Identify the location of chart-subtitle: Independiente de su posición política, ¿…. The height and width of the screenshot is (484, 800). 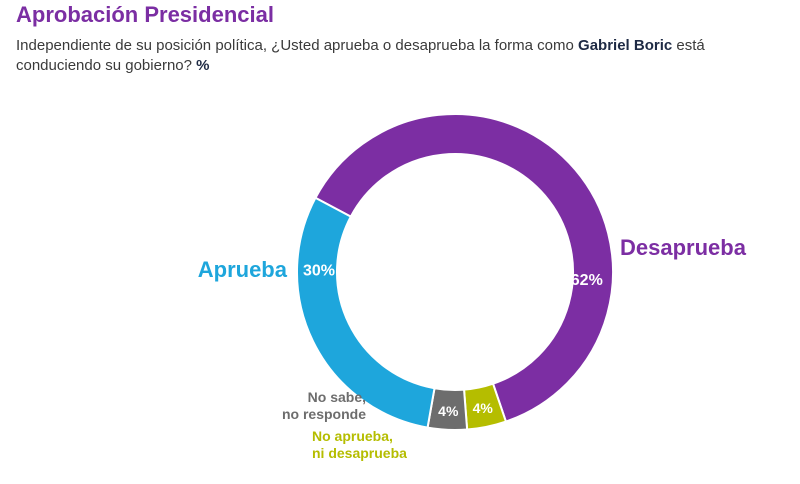
(401, 56).